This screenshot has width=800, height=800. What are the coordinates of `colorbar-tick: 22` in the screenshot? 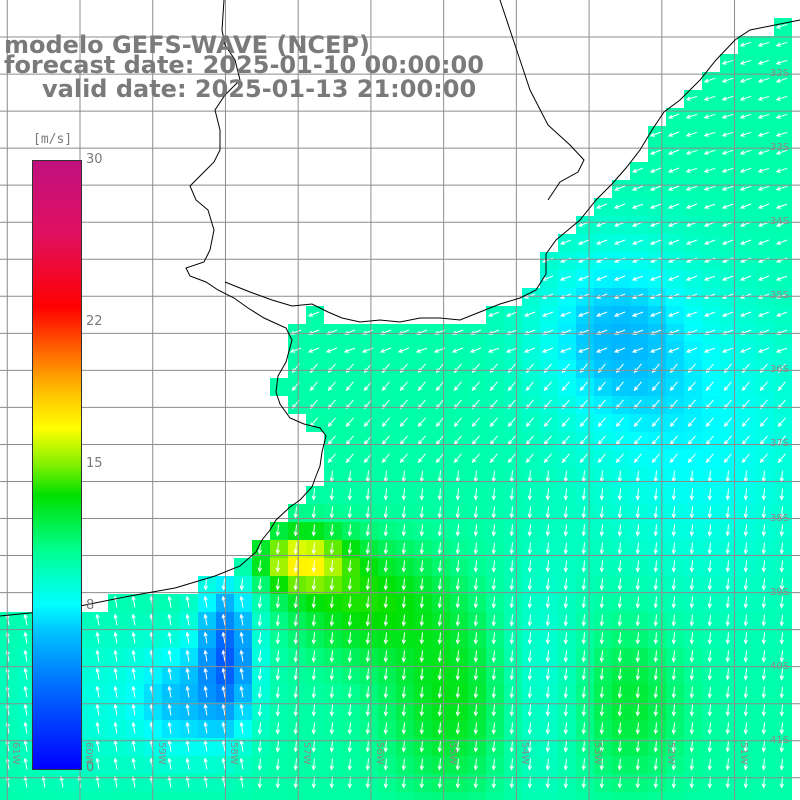 It's located at (94, 322).